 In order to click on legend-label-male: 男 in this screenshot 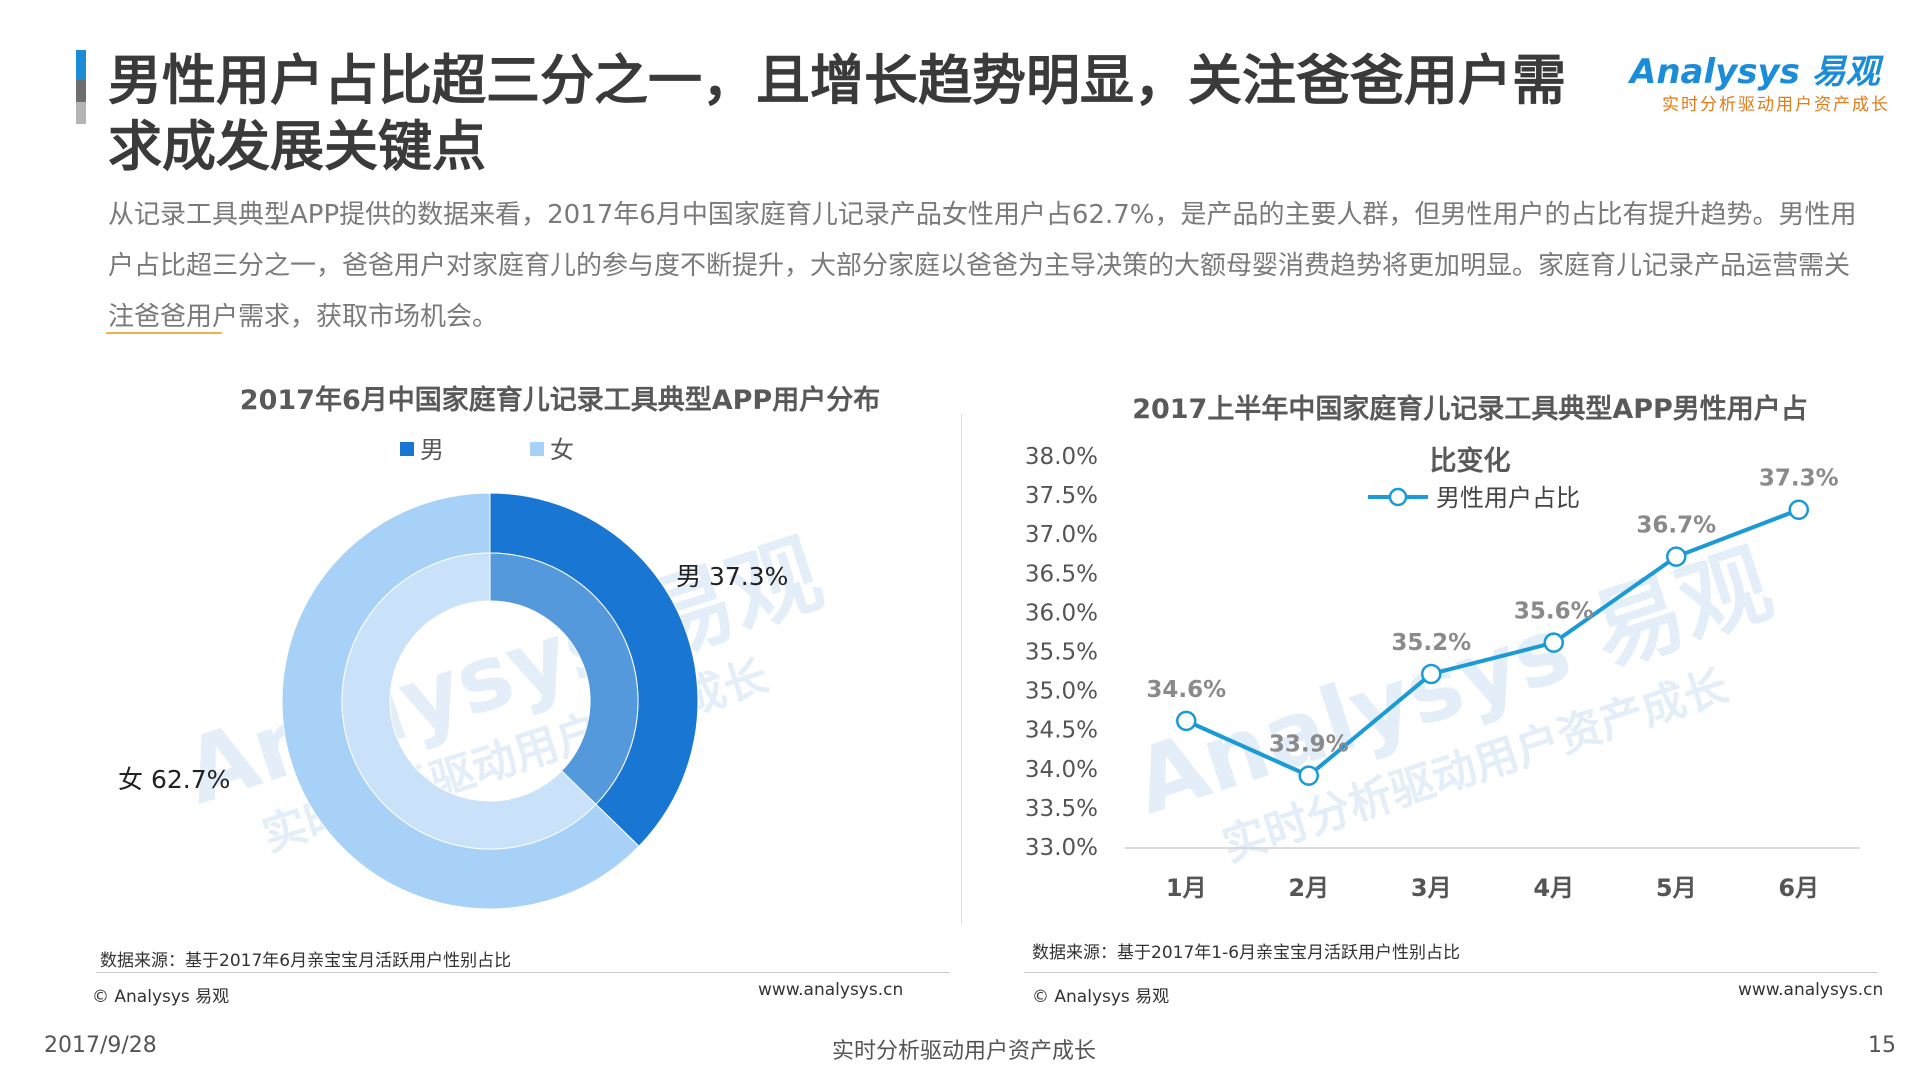, I will do `click(432, 450)`.